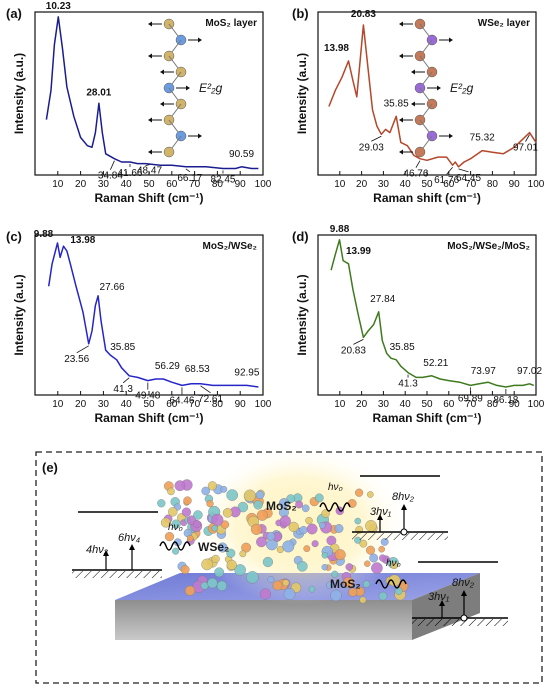 This screenshot has height=689, width=550. Describe the element at coordinates (172, 184) in the screenshot. I see `x-tick-label: 60` at that location.